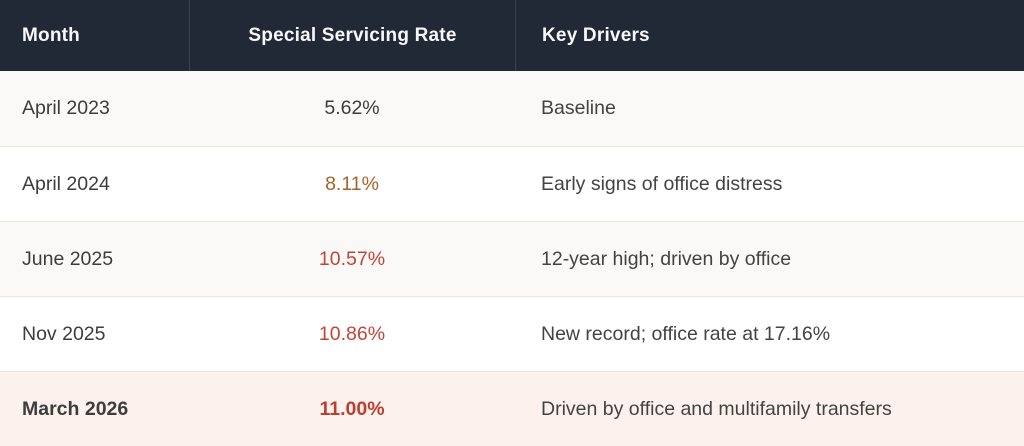 The image size is (1024, 446). Describe the element at coordinates (352, 183) in the screenshot. I see `rate-cell: 8.11%` at that location.